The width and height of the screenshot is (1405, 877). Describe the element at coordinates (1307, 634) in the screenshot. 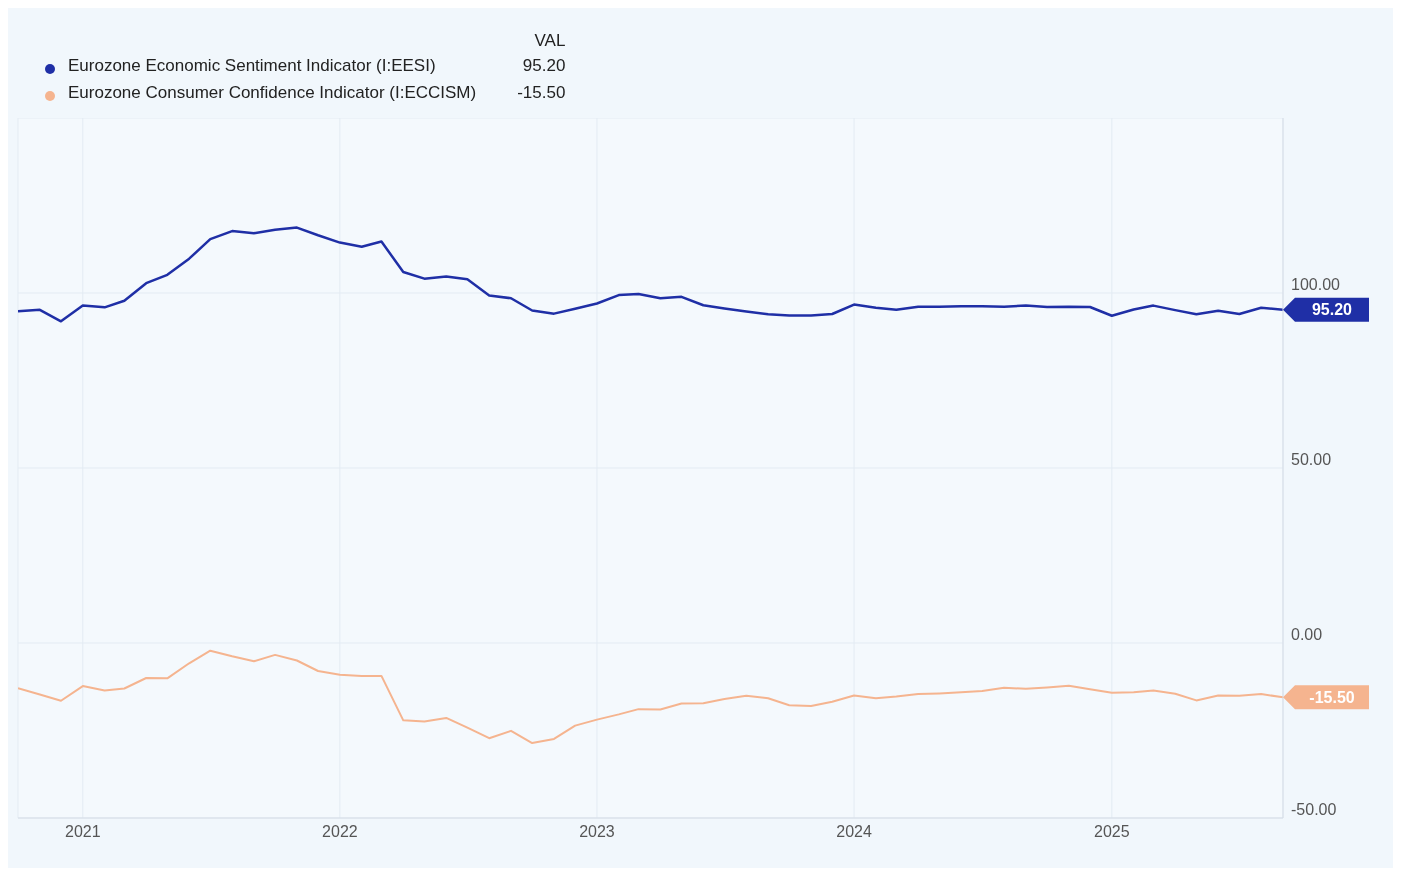

I see `y-tick-label: 0.00` at that location.